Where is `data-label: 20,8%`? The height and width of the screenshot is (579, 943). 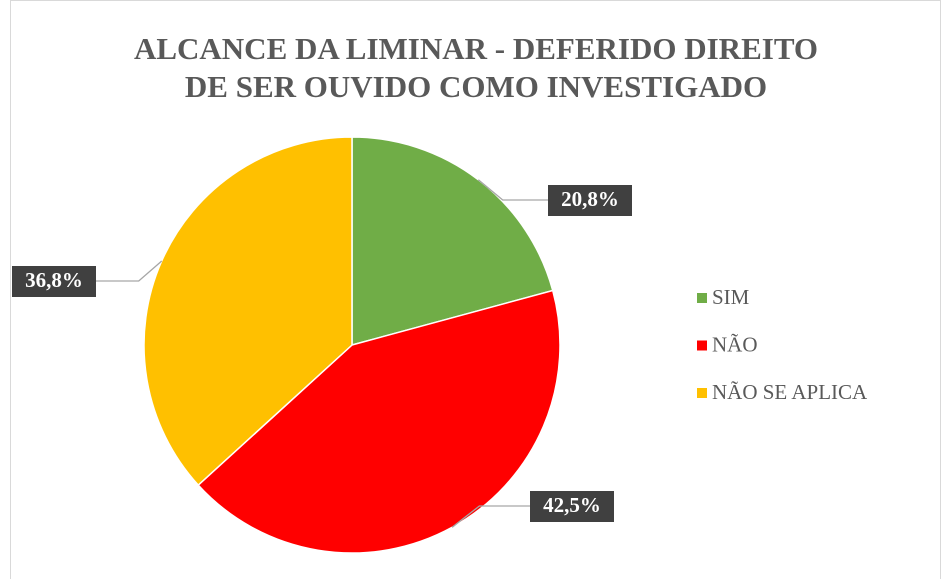
data-label: 20,8% is located at coordinates (590, 199).